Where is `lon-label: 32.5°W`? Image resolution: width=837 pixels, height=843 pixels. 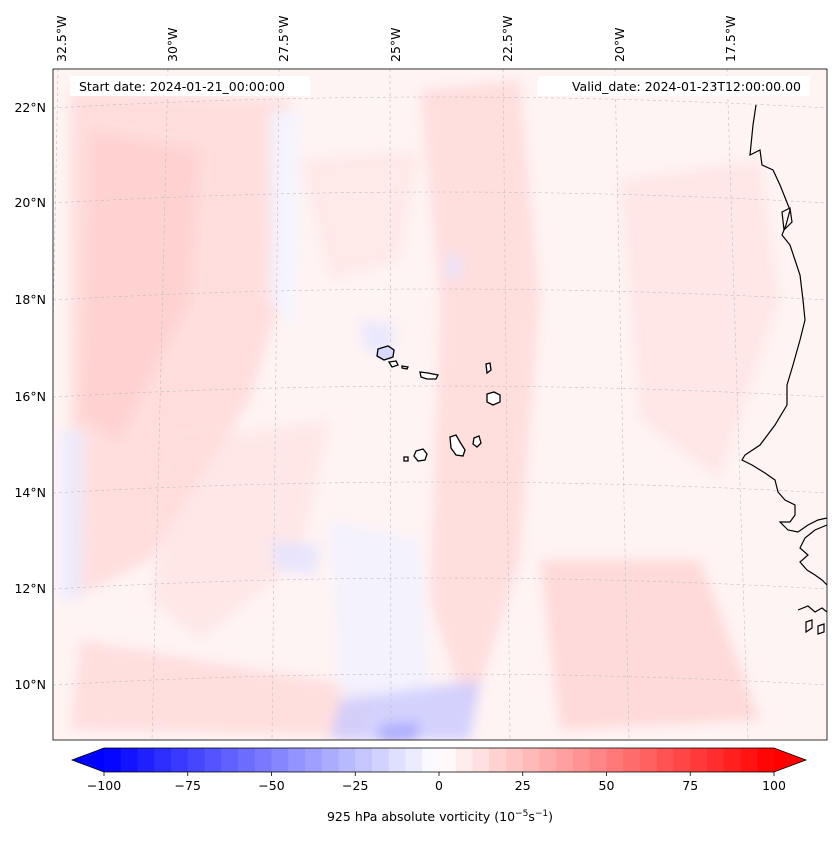 lon-label: 32.5°W is located at coordinates (61, 39).